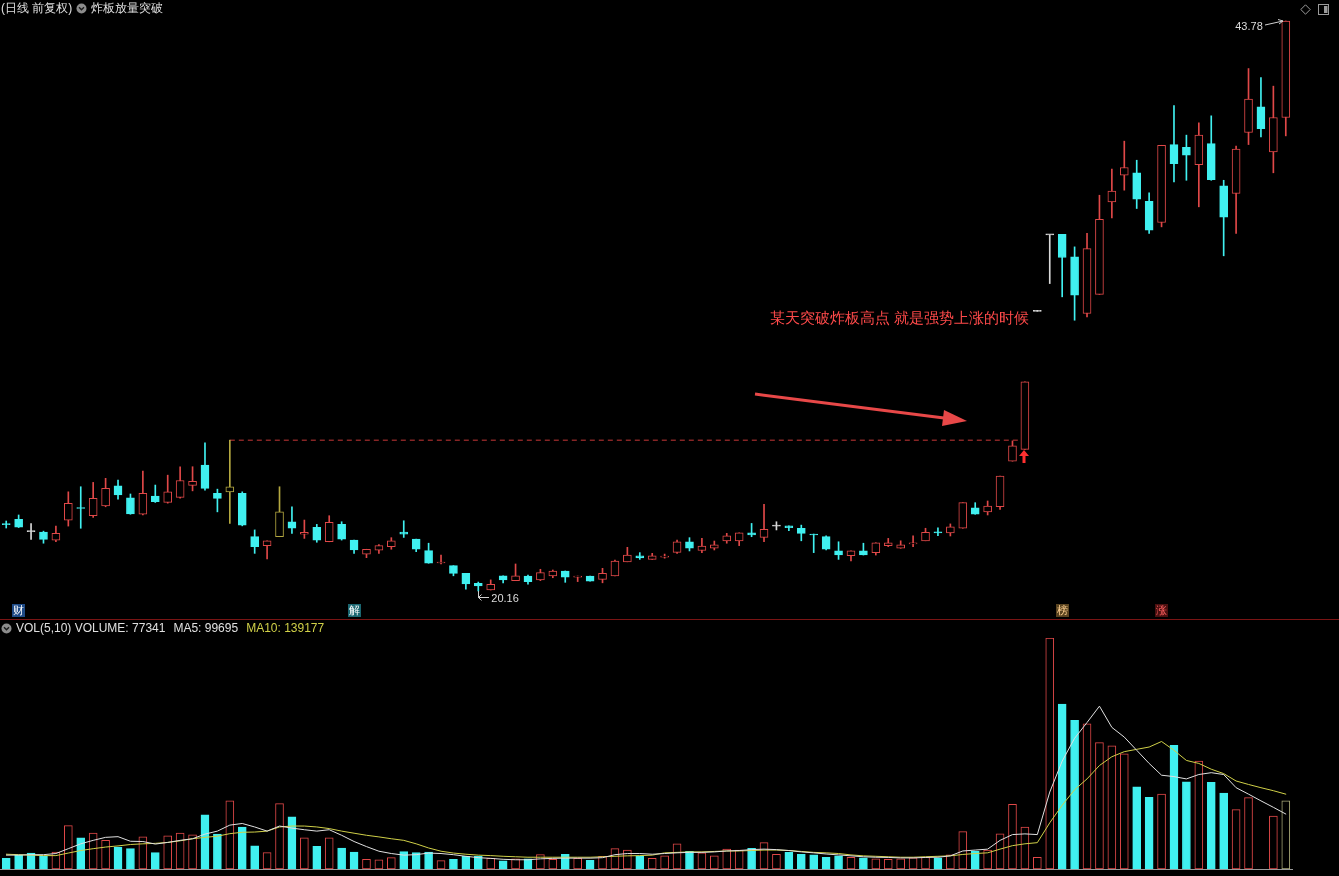 The height and width of the screenshot is (876, 1339). What do you see at coordinates (1162, 610) in the screenshot?
I see `text: 涨` at bounding box center [1162, 610].